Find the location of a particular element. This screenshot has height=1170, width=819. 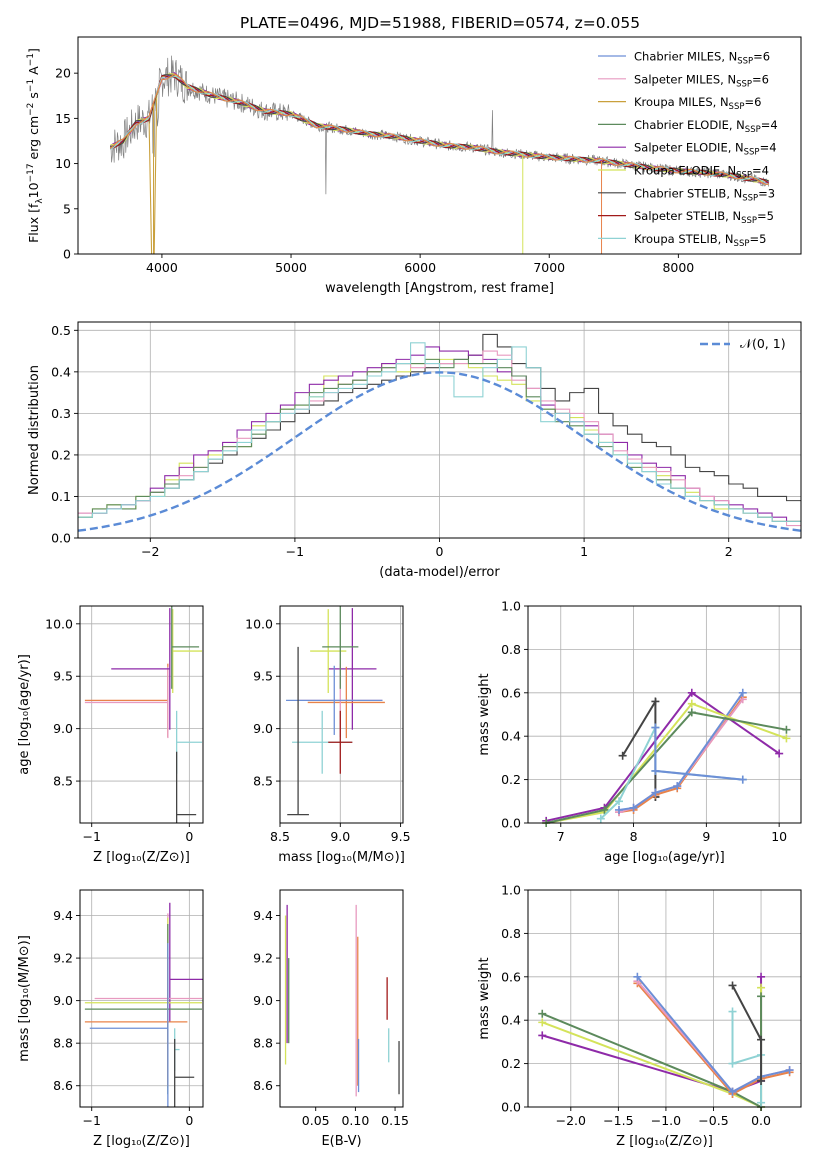

legend-label: Salpeter STELIB, NSSP=5 is located at coordinates (704, 217).